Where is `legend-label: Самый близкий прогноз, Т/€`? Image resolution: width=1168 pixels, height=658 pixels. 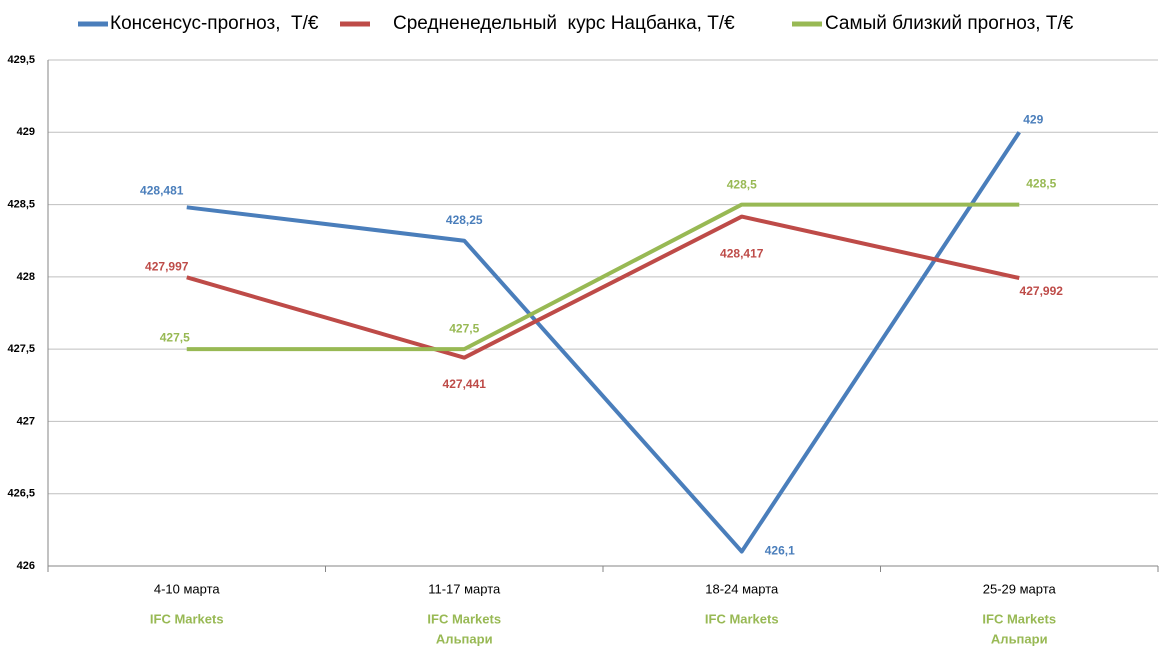
legend-label: Самый близкий прогноз, Т/€ is located at coordinates (949, 23).